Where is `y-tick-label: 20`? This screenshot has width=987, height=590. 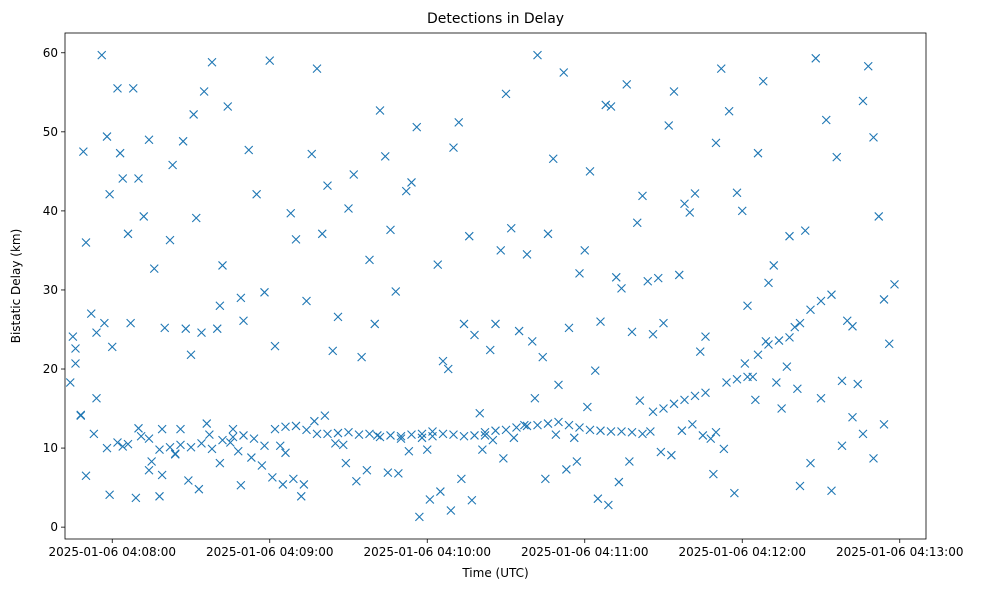 y-tick-label: 20 is located at coordinates (50, 369).